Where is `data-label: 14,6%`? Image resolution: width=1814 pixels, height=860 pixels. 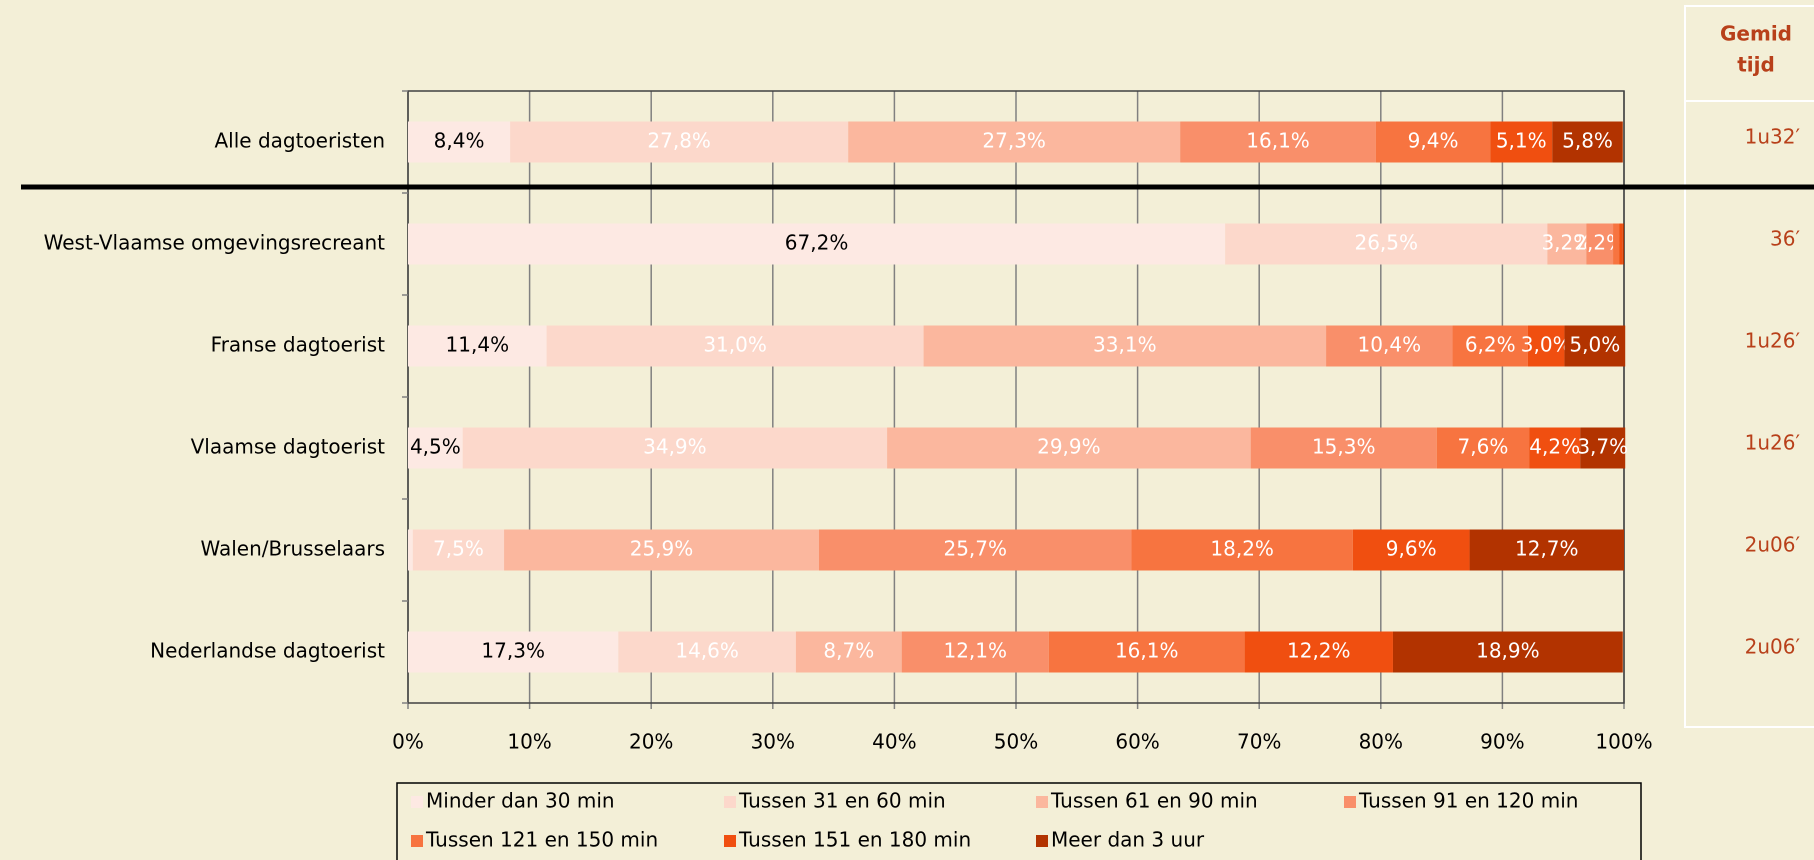
data-label: 14,6% is located at coordinates (707, 651).